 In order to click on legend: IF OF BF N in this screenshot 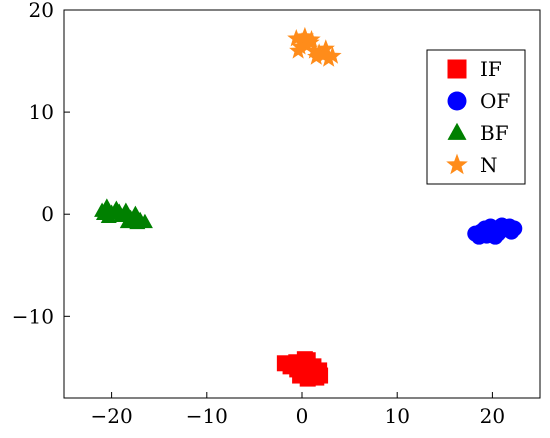, I will do `click(476, 117)`.